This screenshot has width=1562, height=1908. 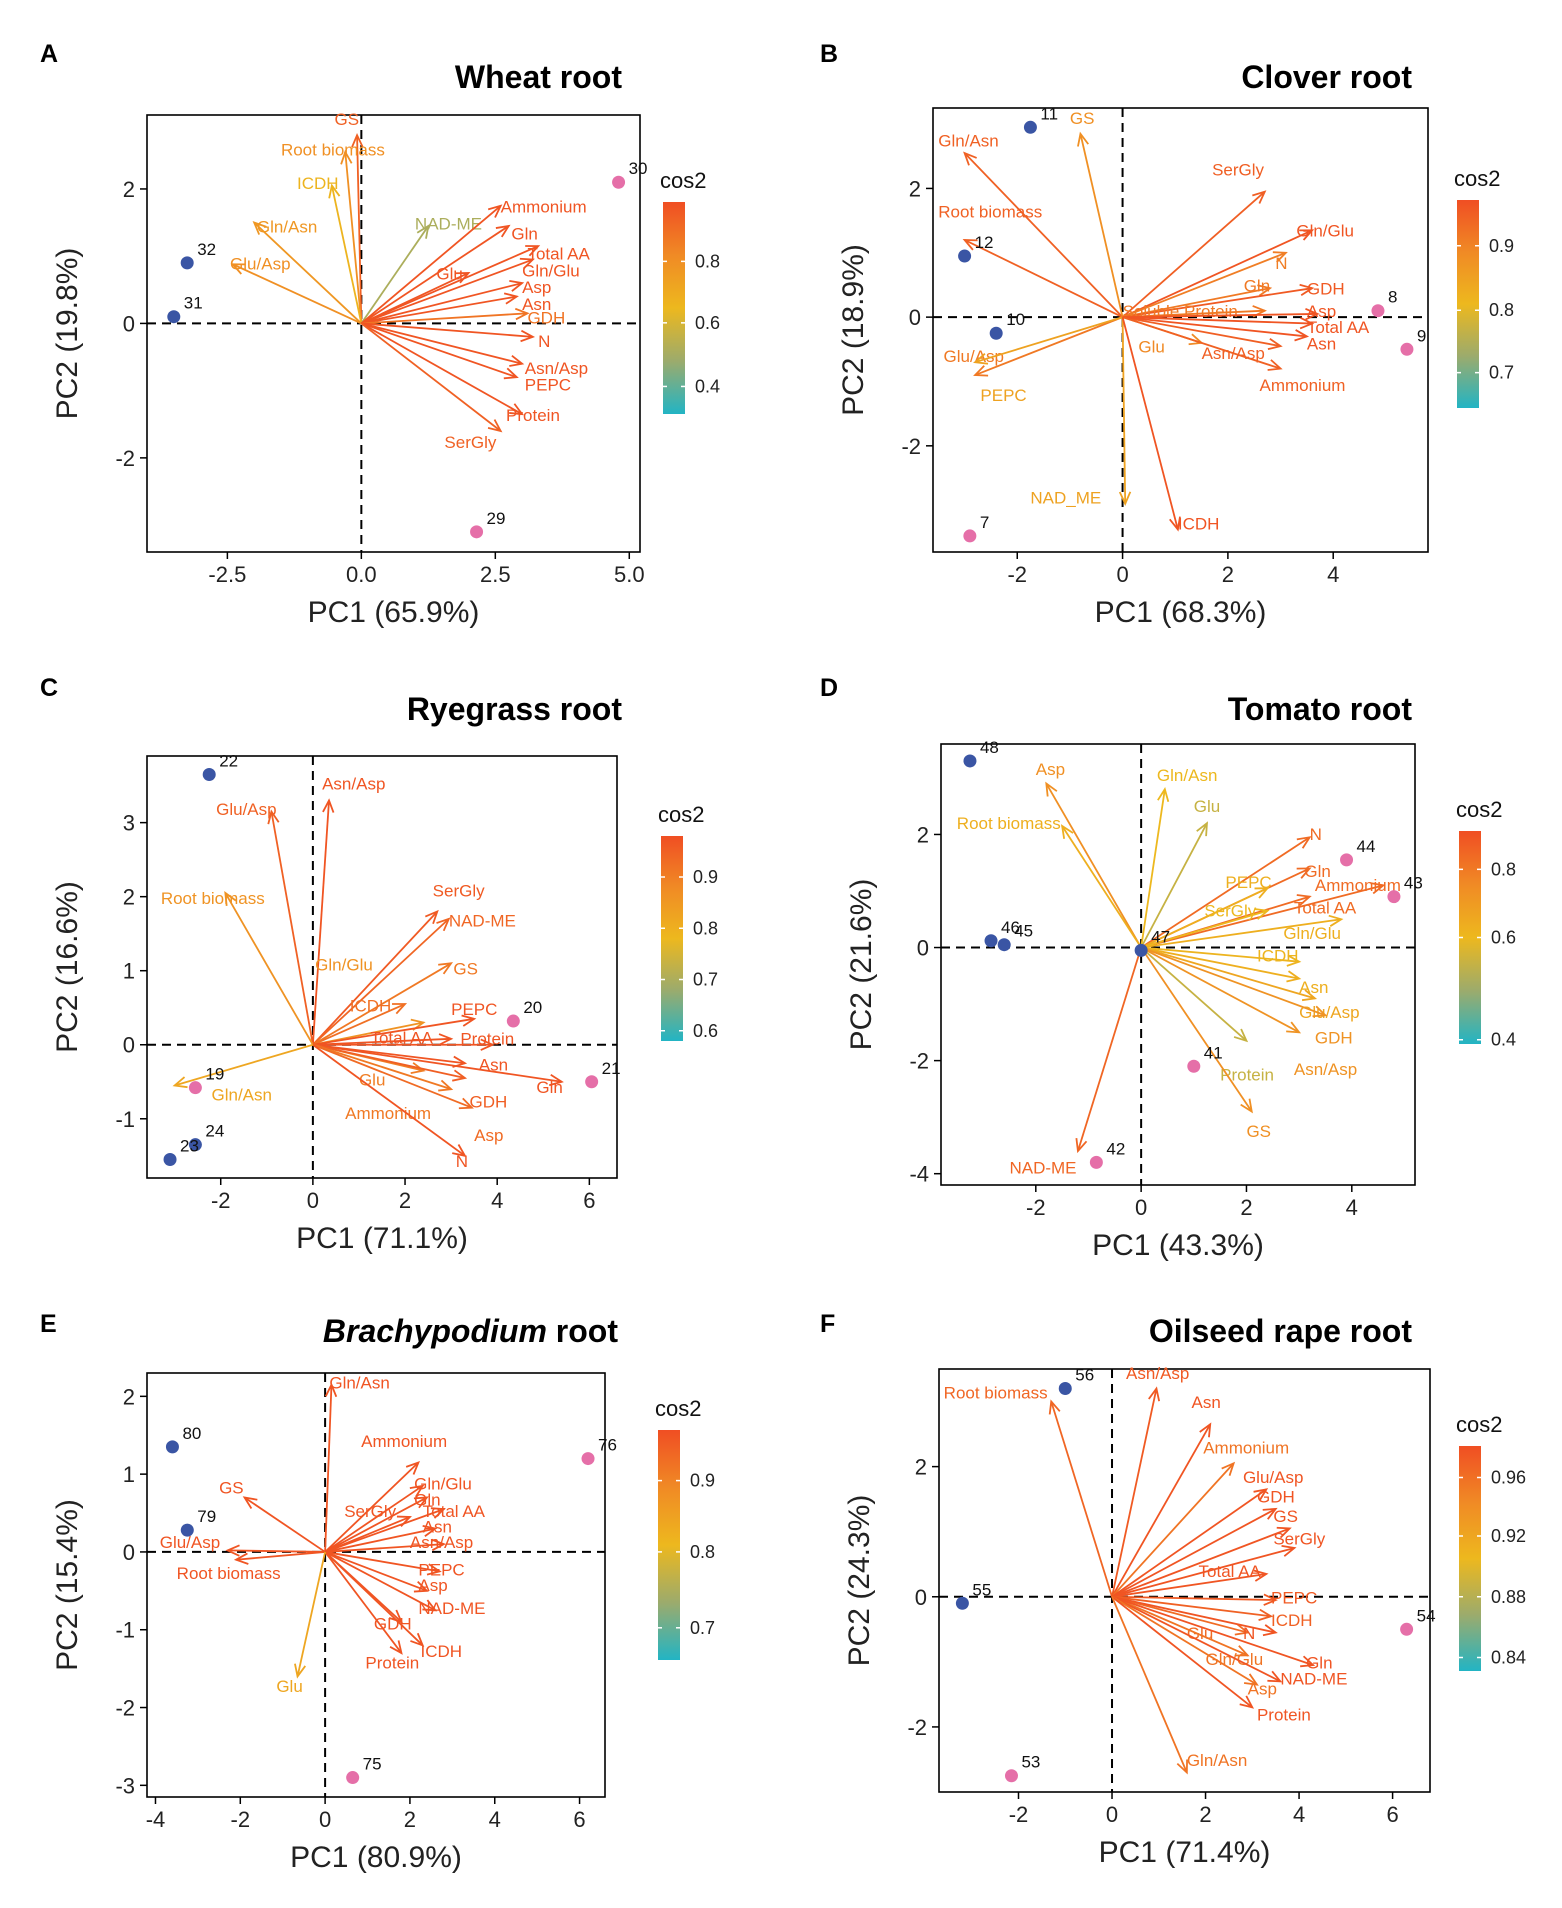 What do you see at coordinates (368, 1527) in the screenshot?
I see `vector-sergly: SerGly` at bounding box center [368, 1527].